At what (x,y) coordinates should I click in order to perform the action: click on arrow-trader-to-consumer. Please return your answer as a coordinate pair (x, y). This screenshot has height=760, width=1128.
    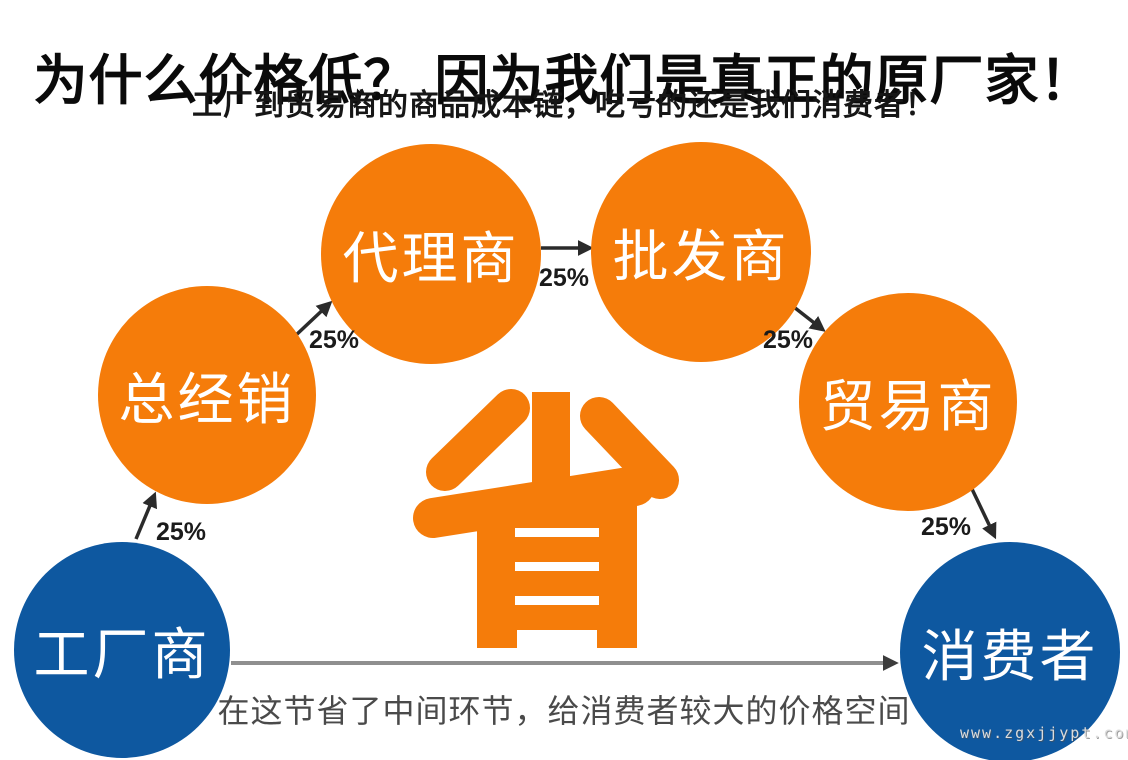
    Looking at the image, I should click on (983, 514).